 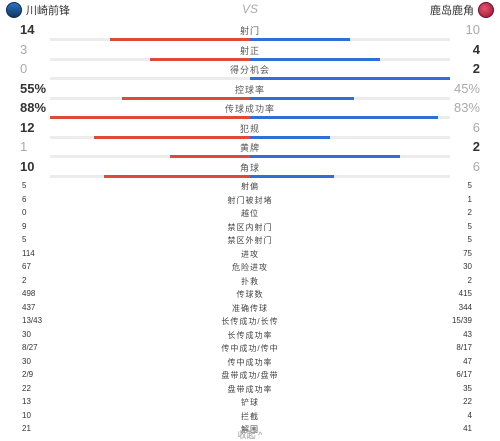 What do you see at coordinates (32, 320) in the screenshot?
I see `home-value: 13/43` at bounding box center [32, 320].